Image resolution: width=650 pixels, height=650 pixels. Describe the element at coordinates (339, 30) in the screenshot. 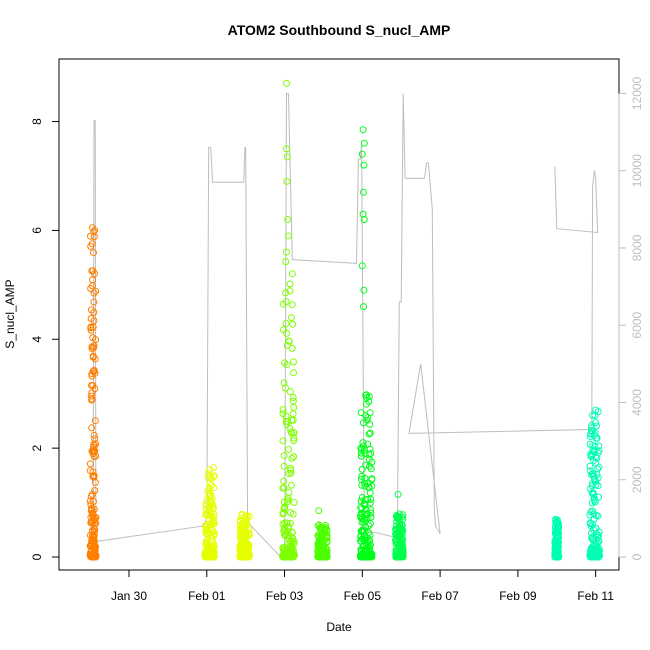

I see `chart-title: ATOM2 Southbound S_nucl_AMP` at that location.